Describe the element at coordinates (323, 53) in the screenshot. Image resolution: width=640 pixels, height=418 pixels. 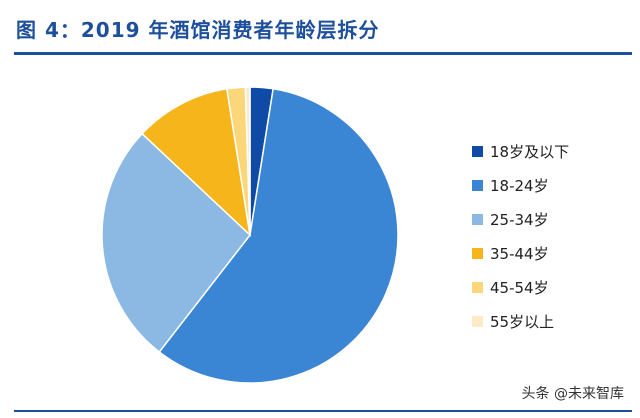
I see `title-divider` at that location.